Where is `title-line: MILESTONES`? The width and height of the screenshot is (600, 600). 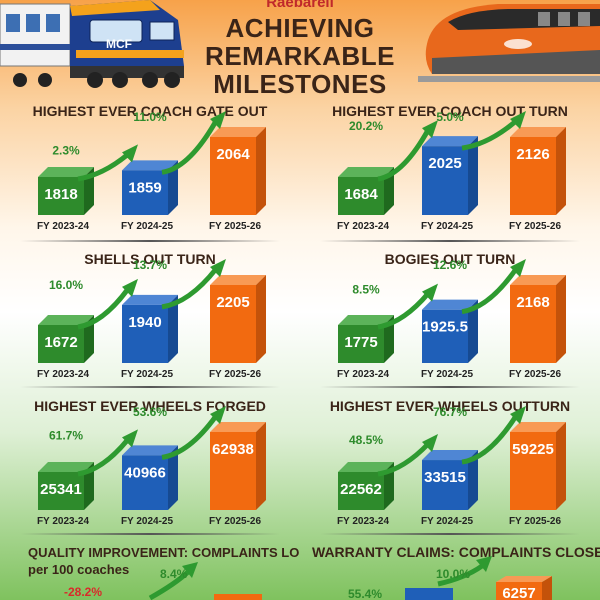
title-line: MILESTONES is located at coordinates (300, 84).